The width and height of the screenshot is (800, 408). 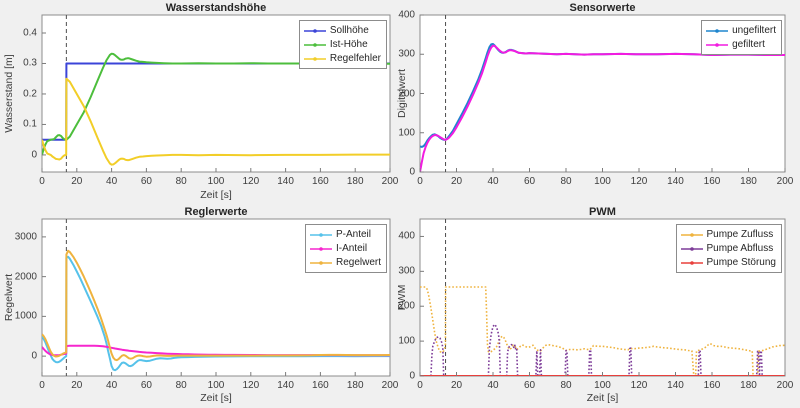 What do you see at coordinates (602, 212) in the screenshot?
I see `subplot-title-pwm: PWM` at bounding box center [602, 212].